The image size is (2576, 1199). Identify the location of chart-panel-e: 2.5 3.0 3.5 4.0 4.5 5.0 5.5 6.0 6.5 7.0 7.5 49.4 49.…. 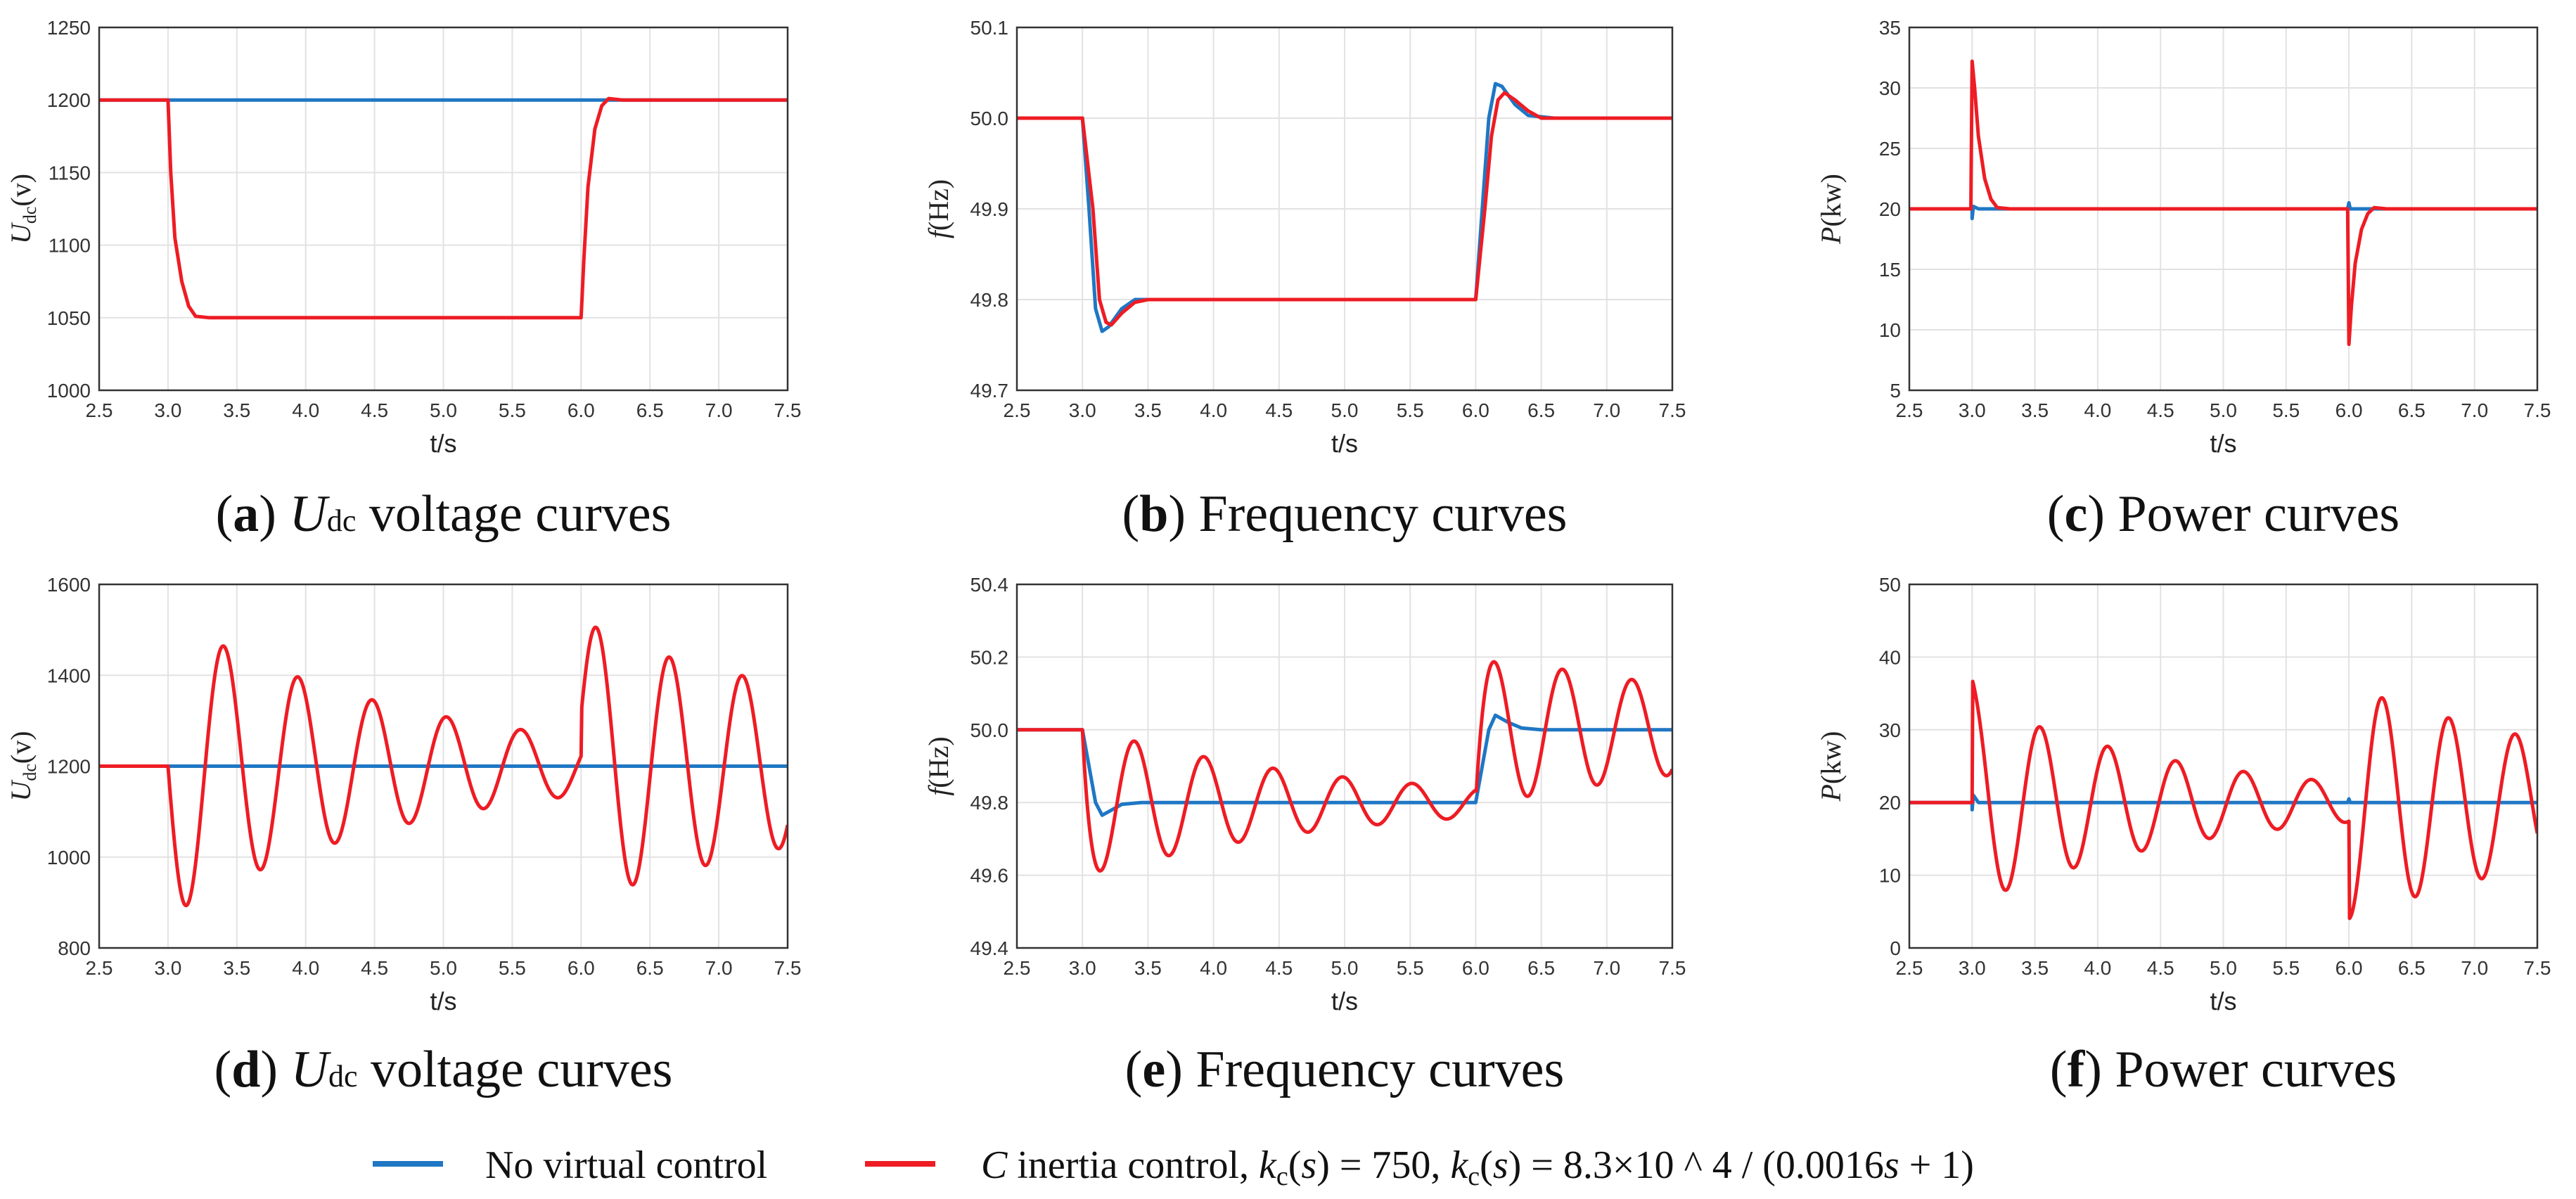
(1304, 836).